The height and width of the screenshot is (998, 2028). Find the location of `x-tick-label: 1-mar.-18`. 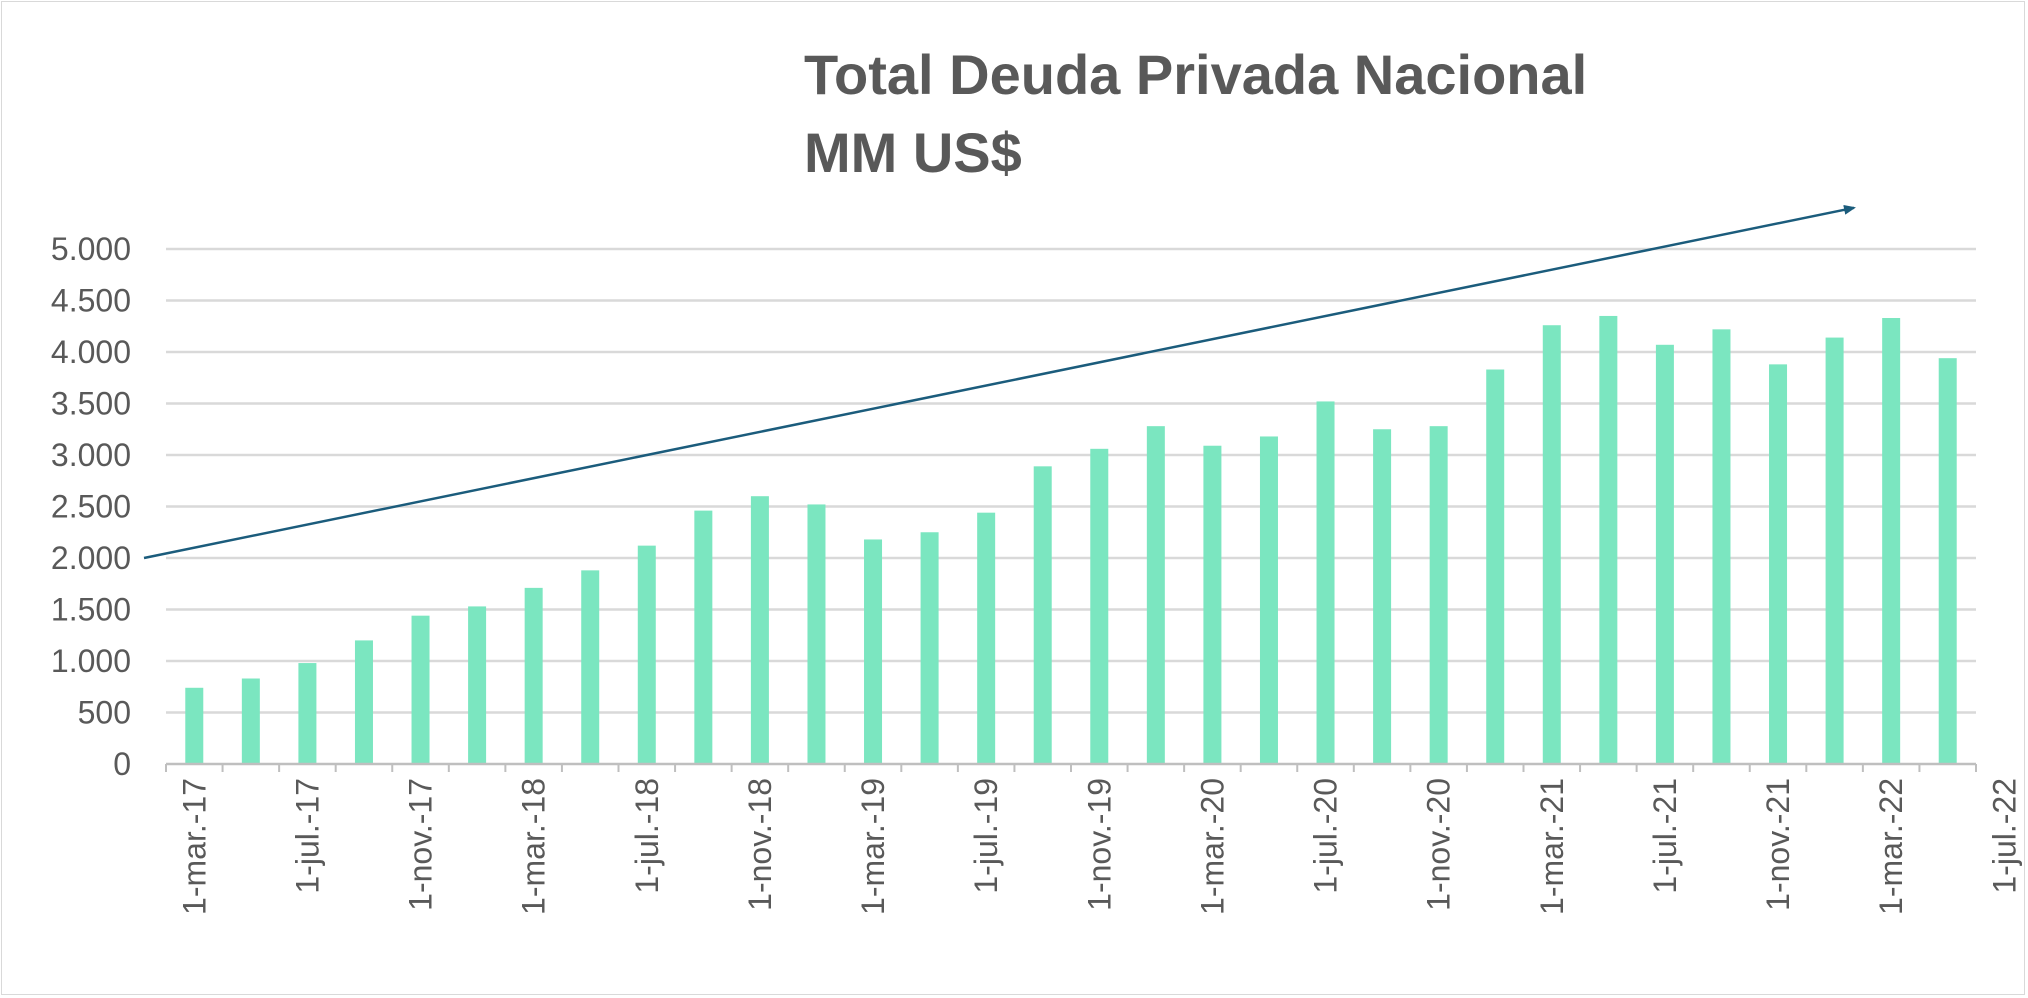

x-tick-label: 1-mar.-18 is located at coordinates (534, 846).